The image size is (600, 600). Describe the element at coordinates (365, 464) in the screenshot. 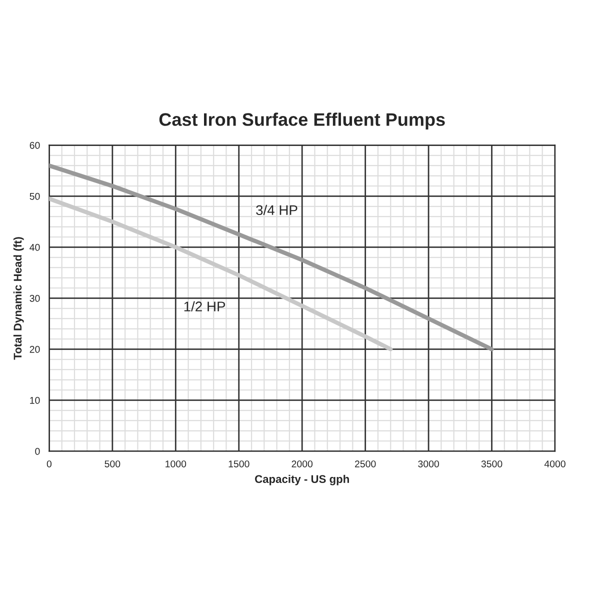

I see `x-tick-label: 2500` at that location.